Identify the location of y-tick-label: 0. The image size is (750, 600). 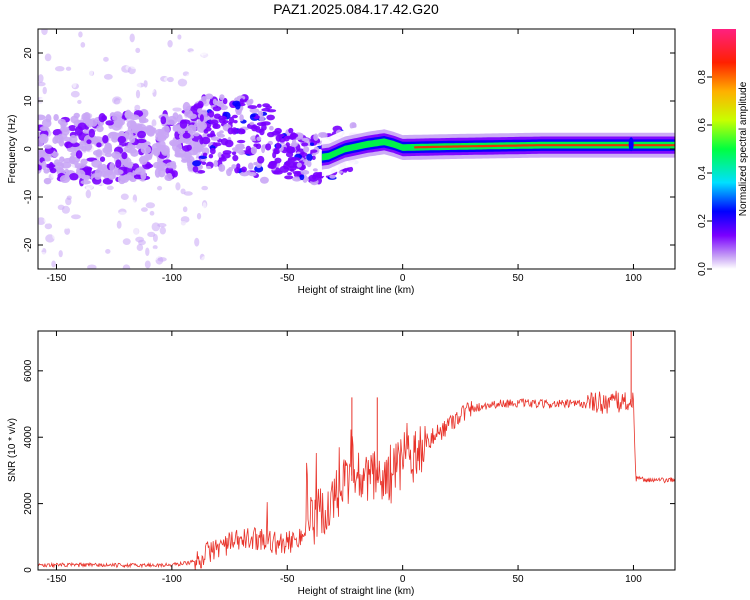
(28, 149).